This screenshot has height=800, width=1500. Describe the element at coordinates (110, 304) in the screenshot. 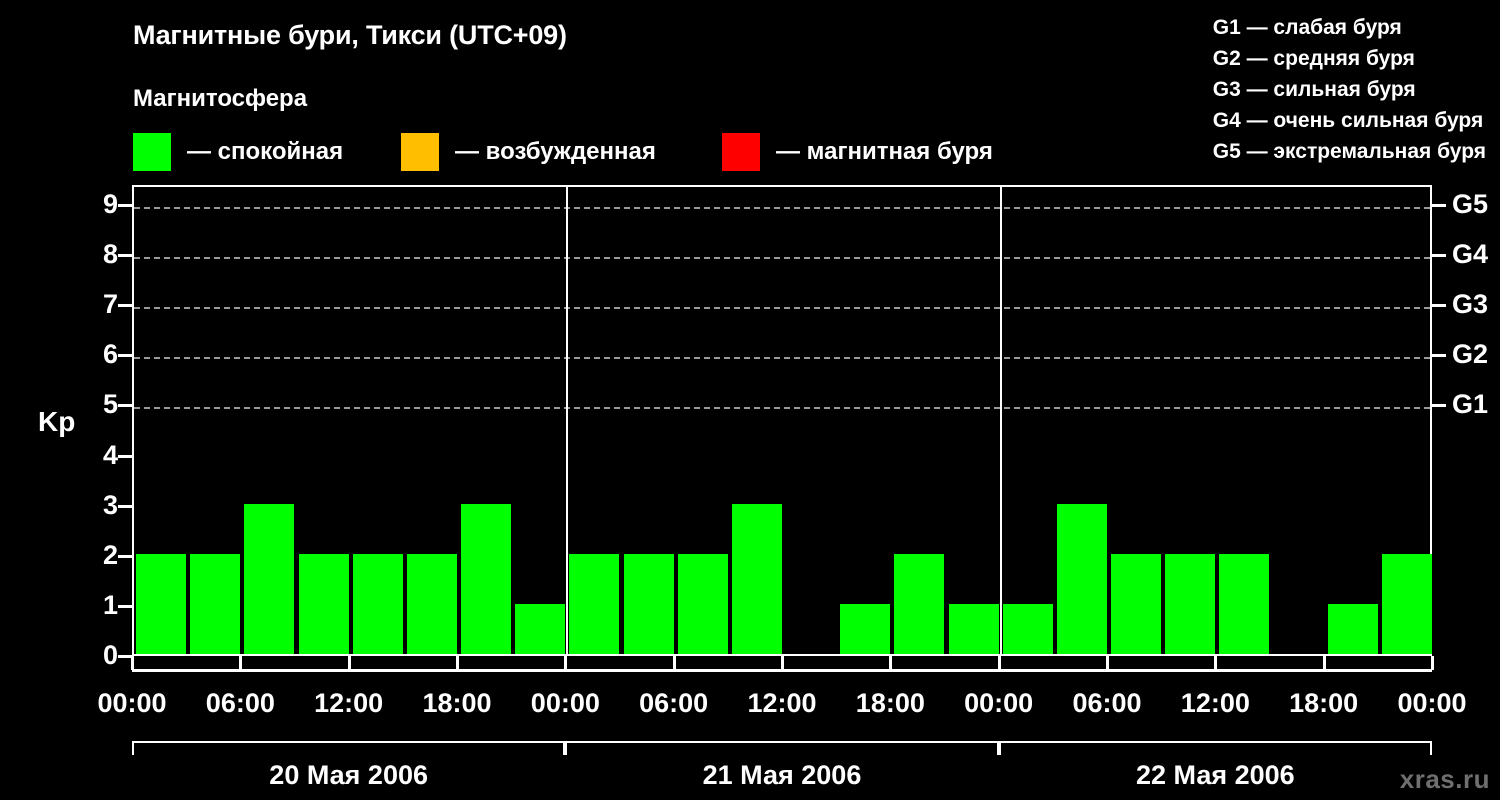

I see `y-tick-label-7: 7` at that location.